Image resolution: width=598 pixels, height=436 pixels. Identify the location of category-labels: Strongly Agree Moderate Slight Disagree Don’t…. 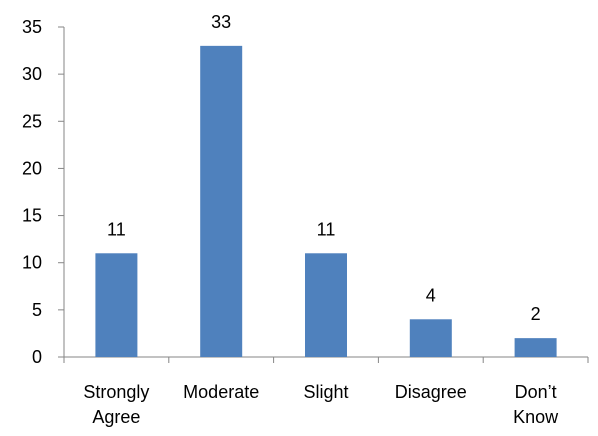
(321, 404).